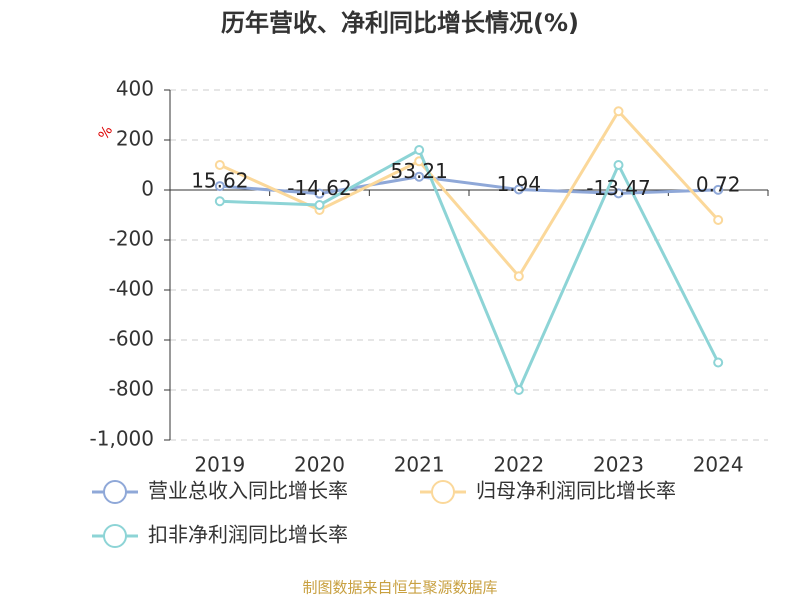  I want to click on source-note: 制图数据来自恒生聚源数据库, so click(399, 588).